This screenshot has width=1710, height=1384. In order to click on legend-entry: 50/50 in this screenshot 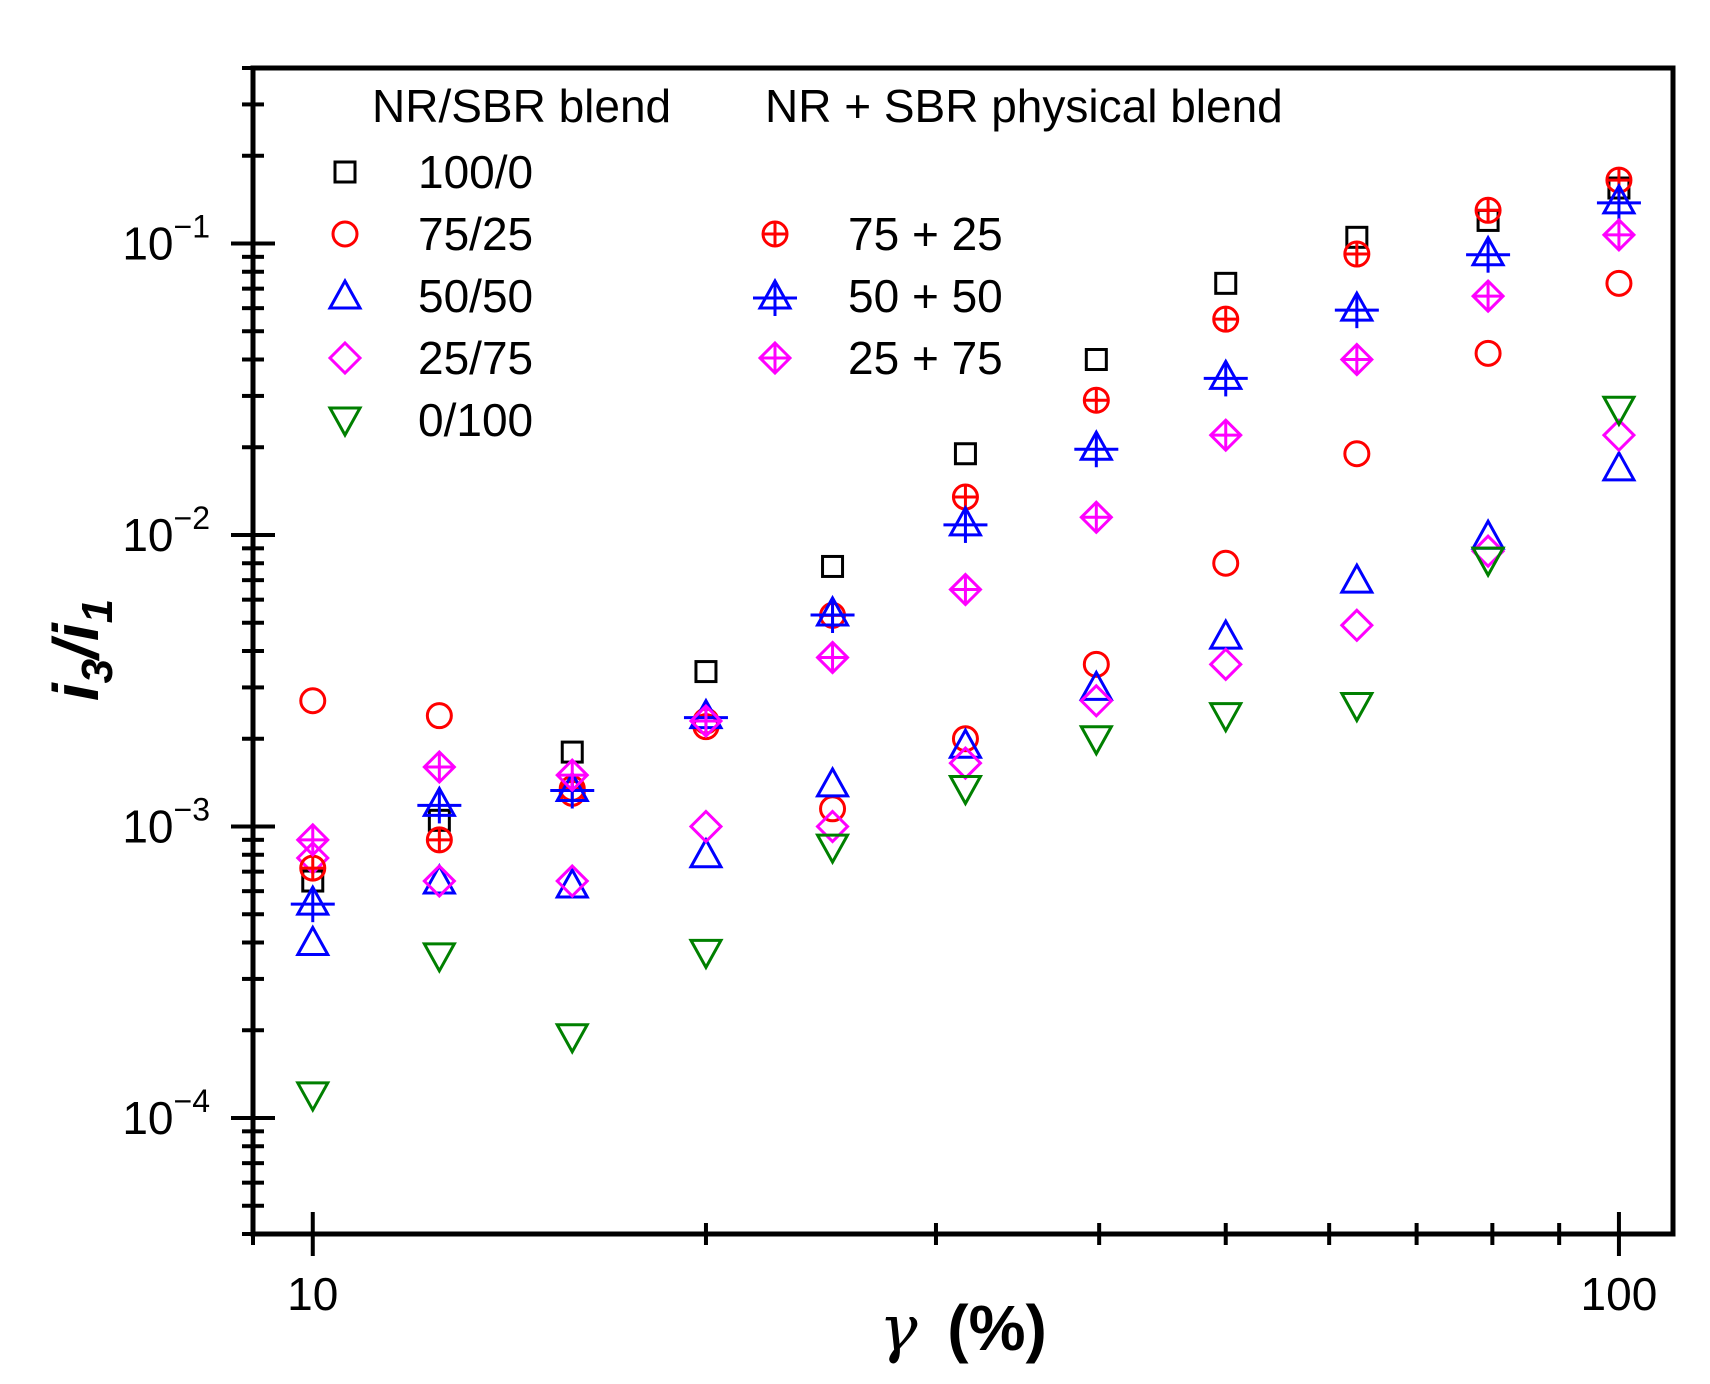, I will do `click(430, 296)`.